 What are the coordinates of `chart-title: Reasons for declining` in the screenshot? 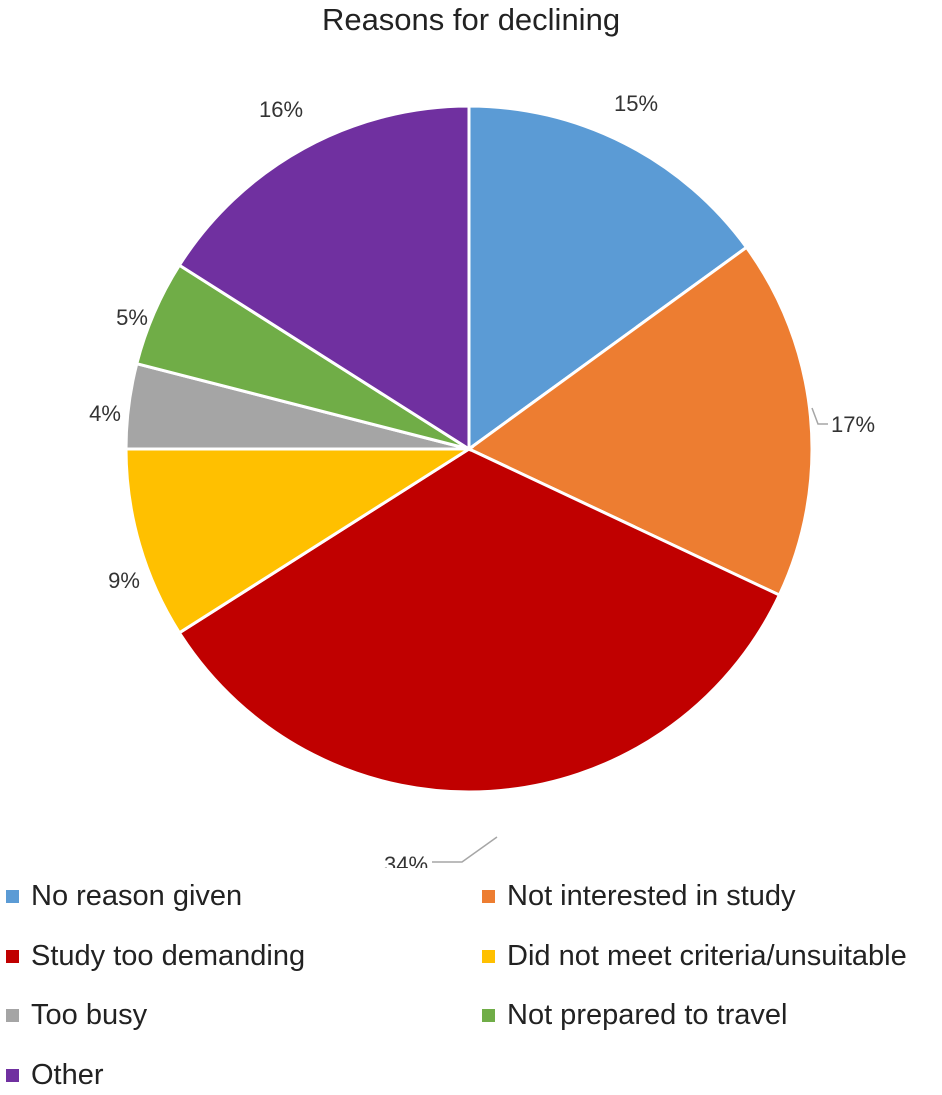 It's located at (471, 19).